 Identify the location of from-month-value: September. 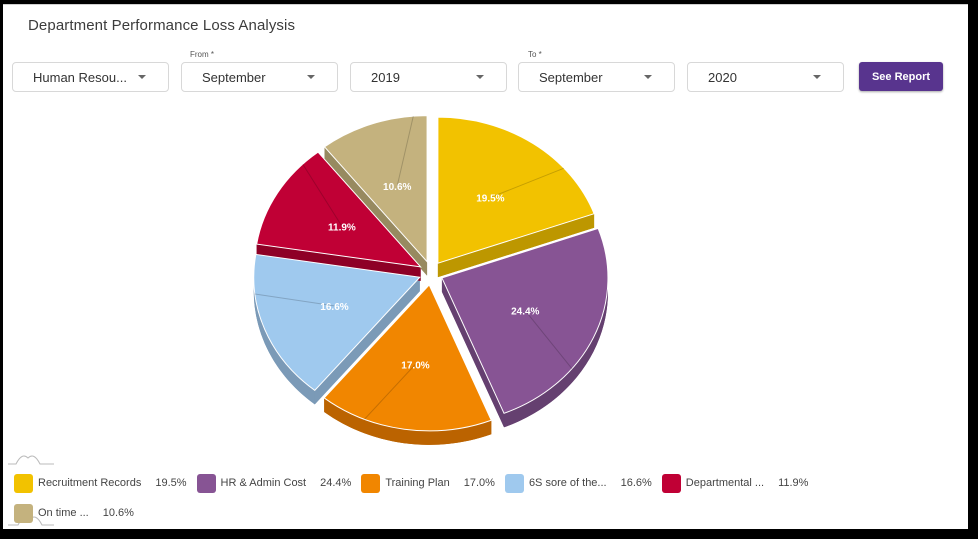
(234, 77).